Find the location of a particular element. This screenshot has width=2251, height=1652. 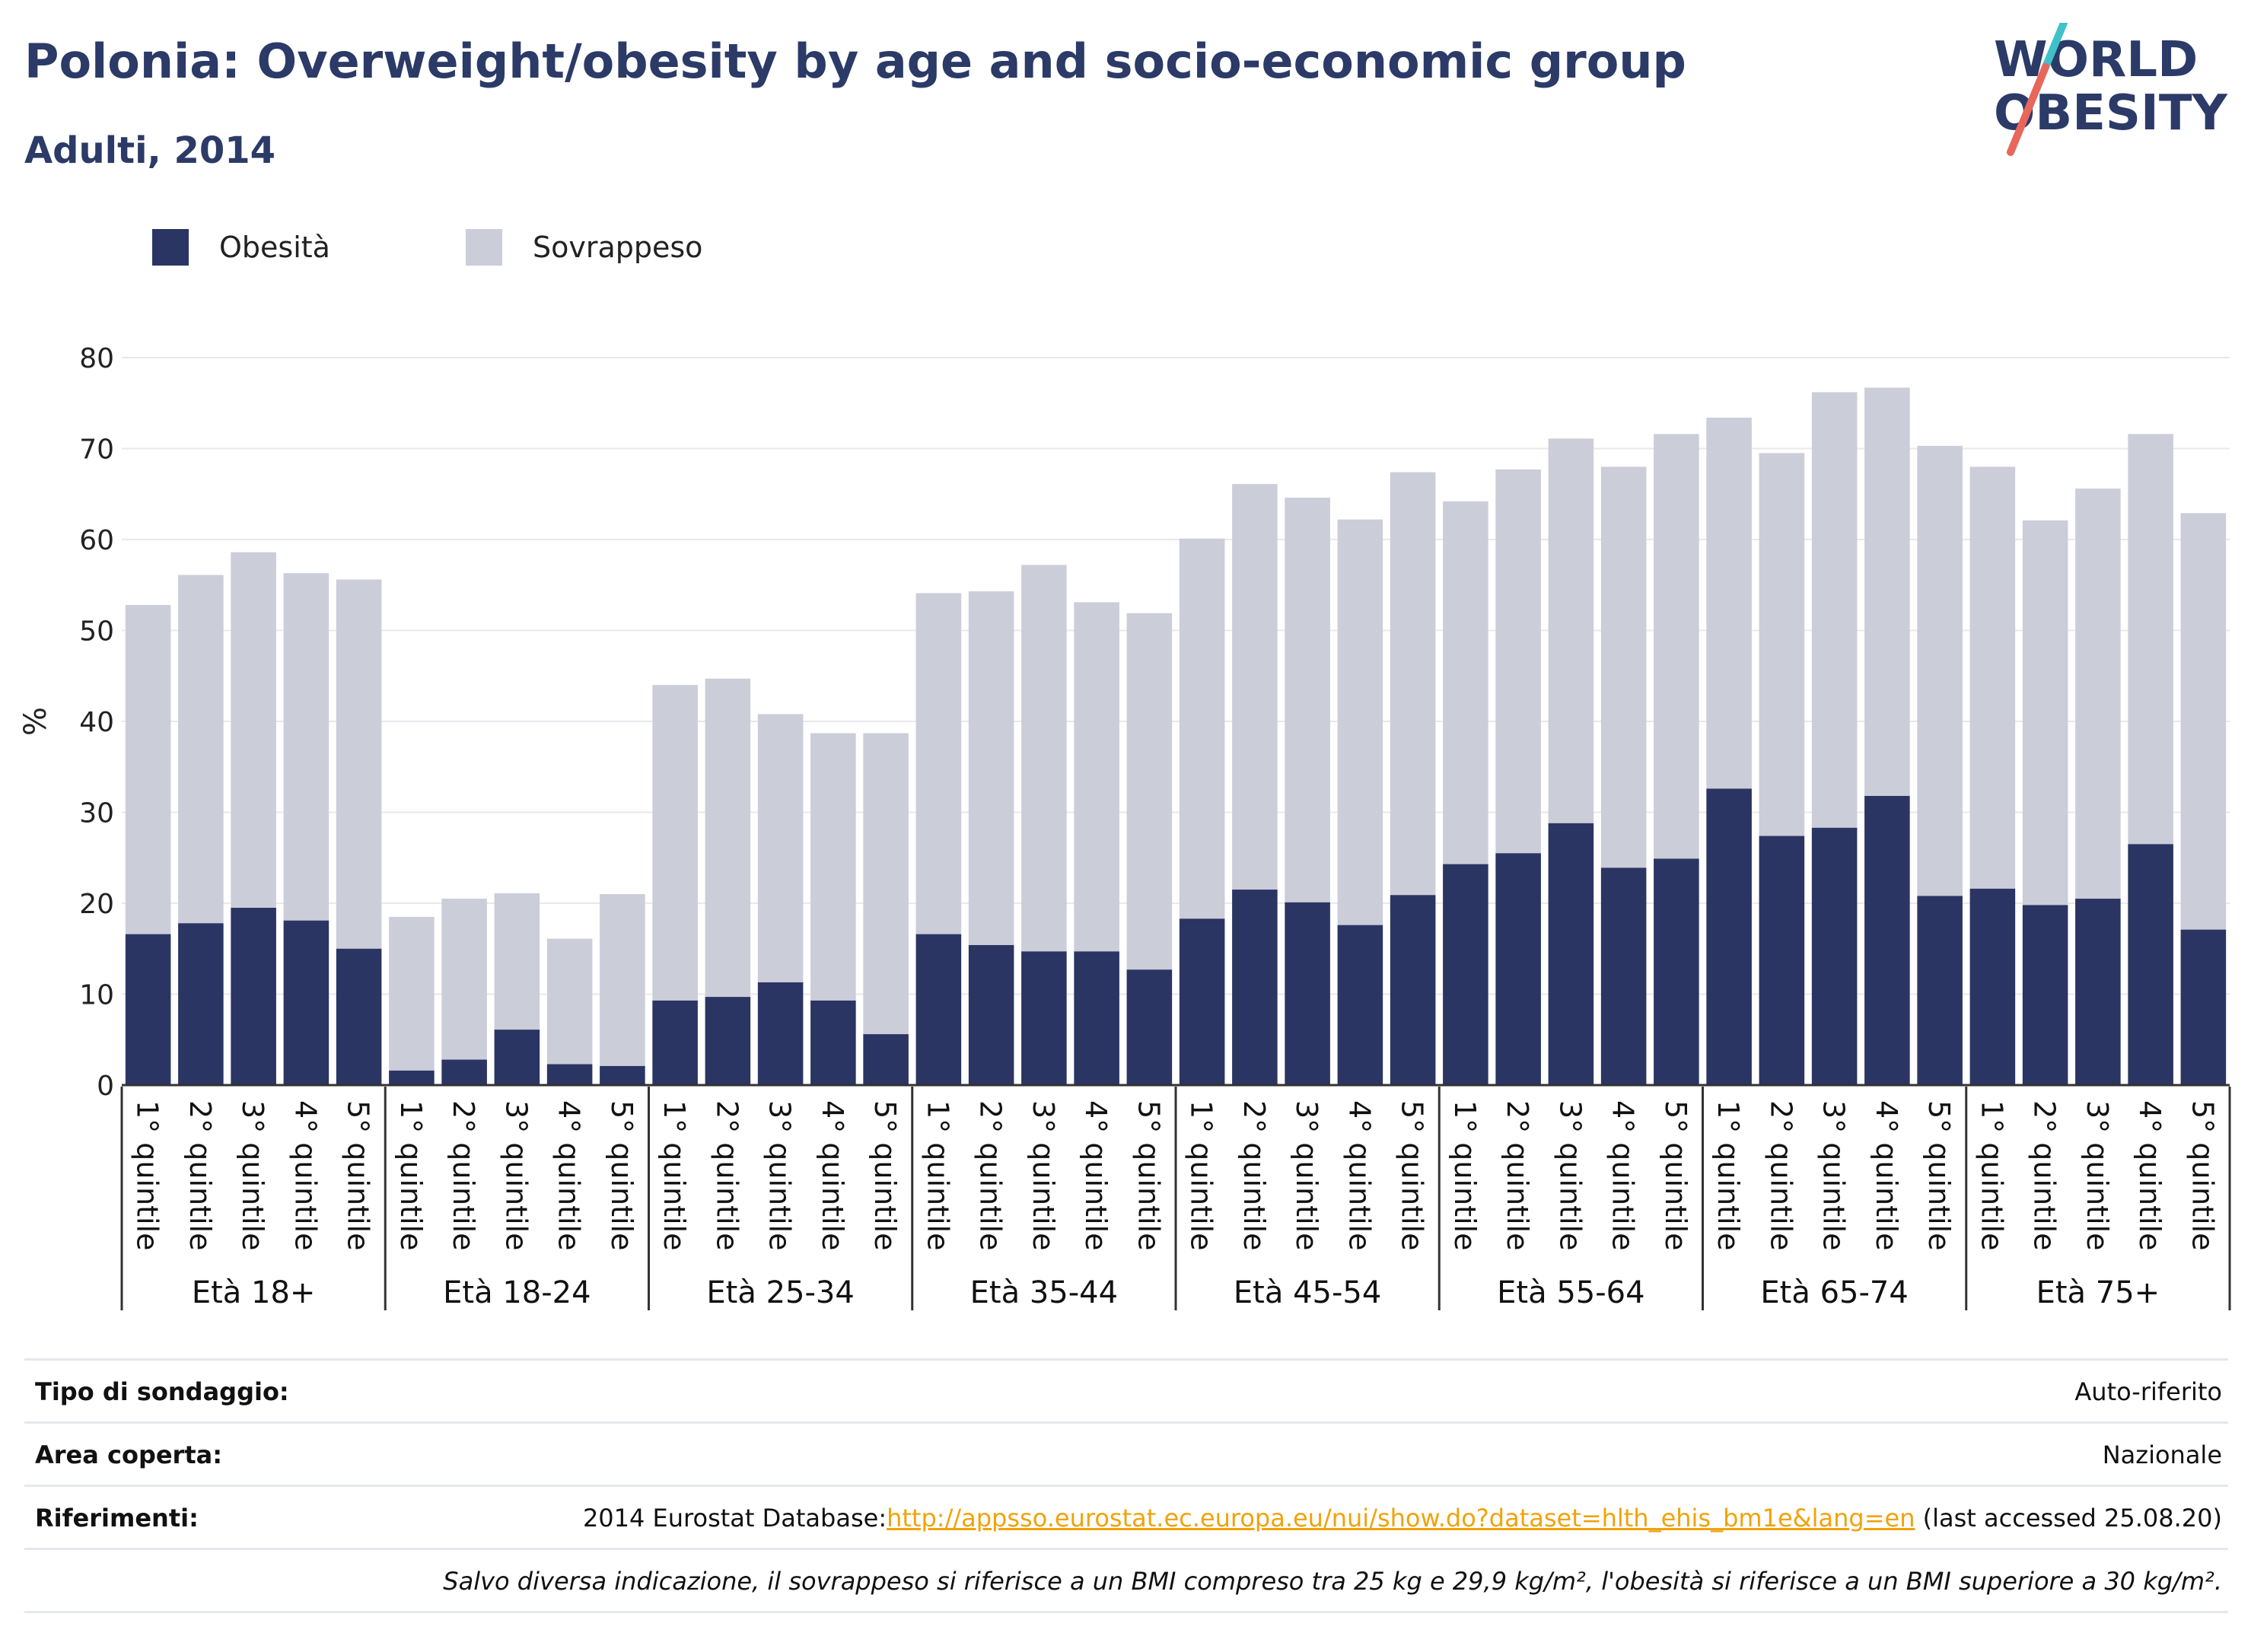

references-prefix: 2014 Eurostat Database: is located at coordinates (734, 1518).